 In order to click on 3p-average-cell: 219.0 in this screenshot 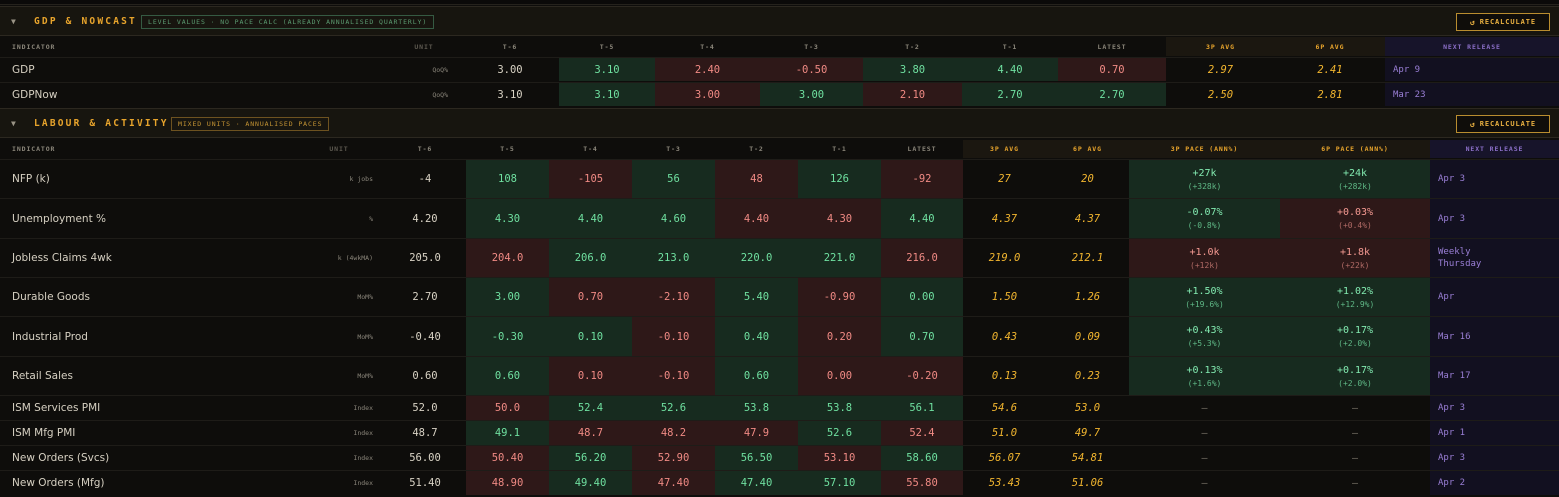, I will do `click(1004, 258)`.